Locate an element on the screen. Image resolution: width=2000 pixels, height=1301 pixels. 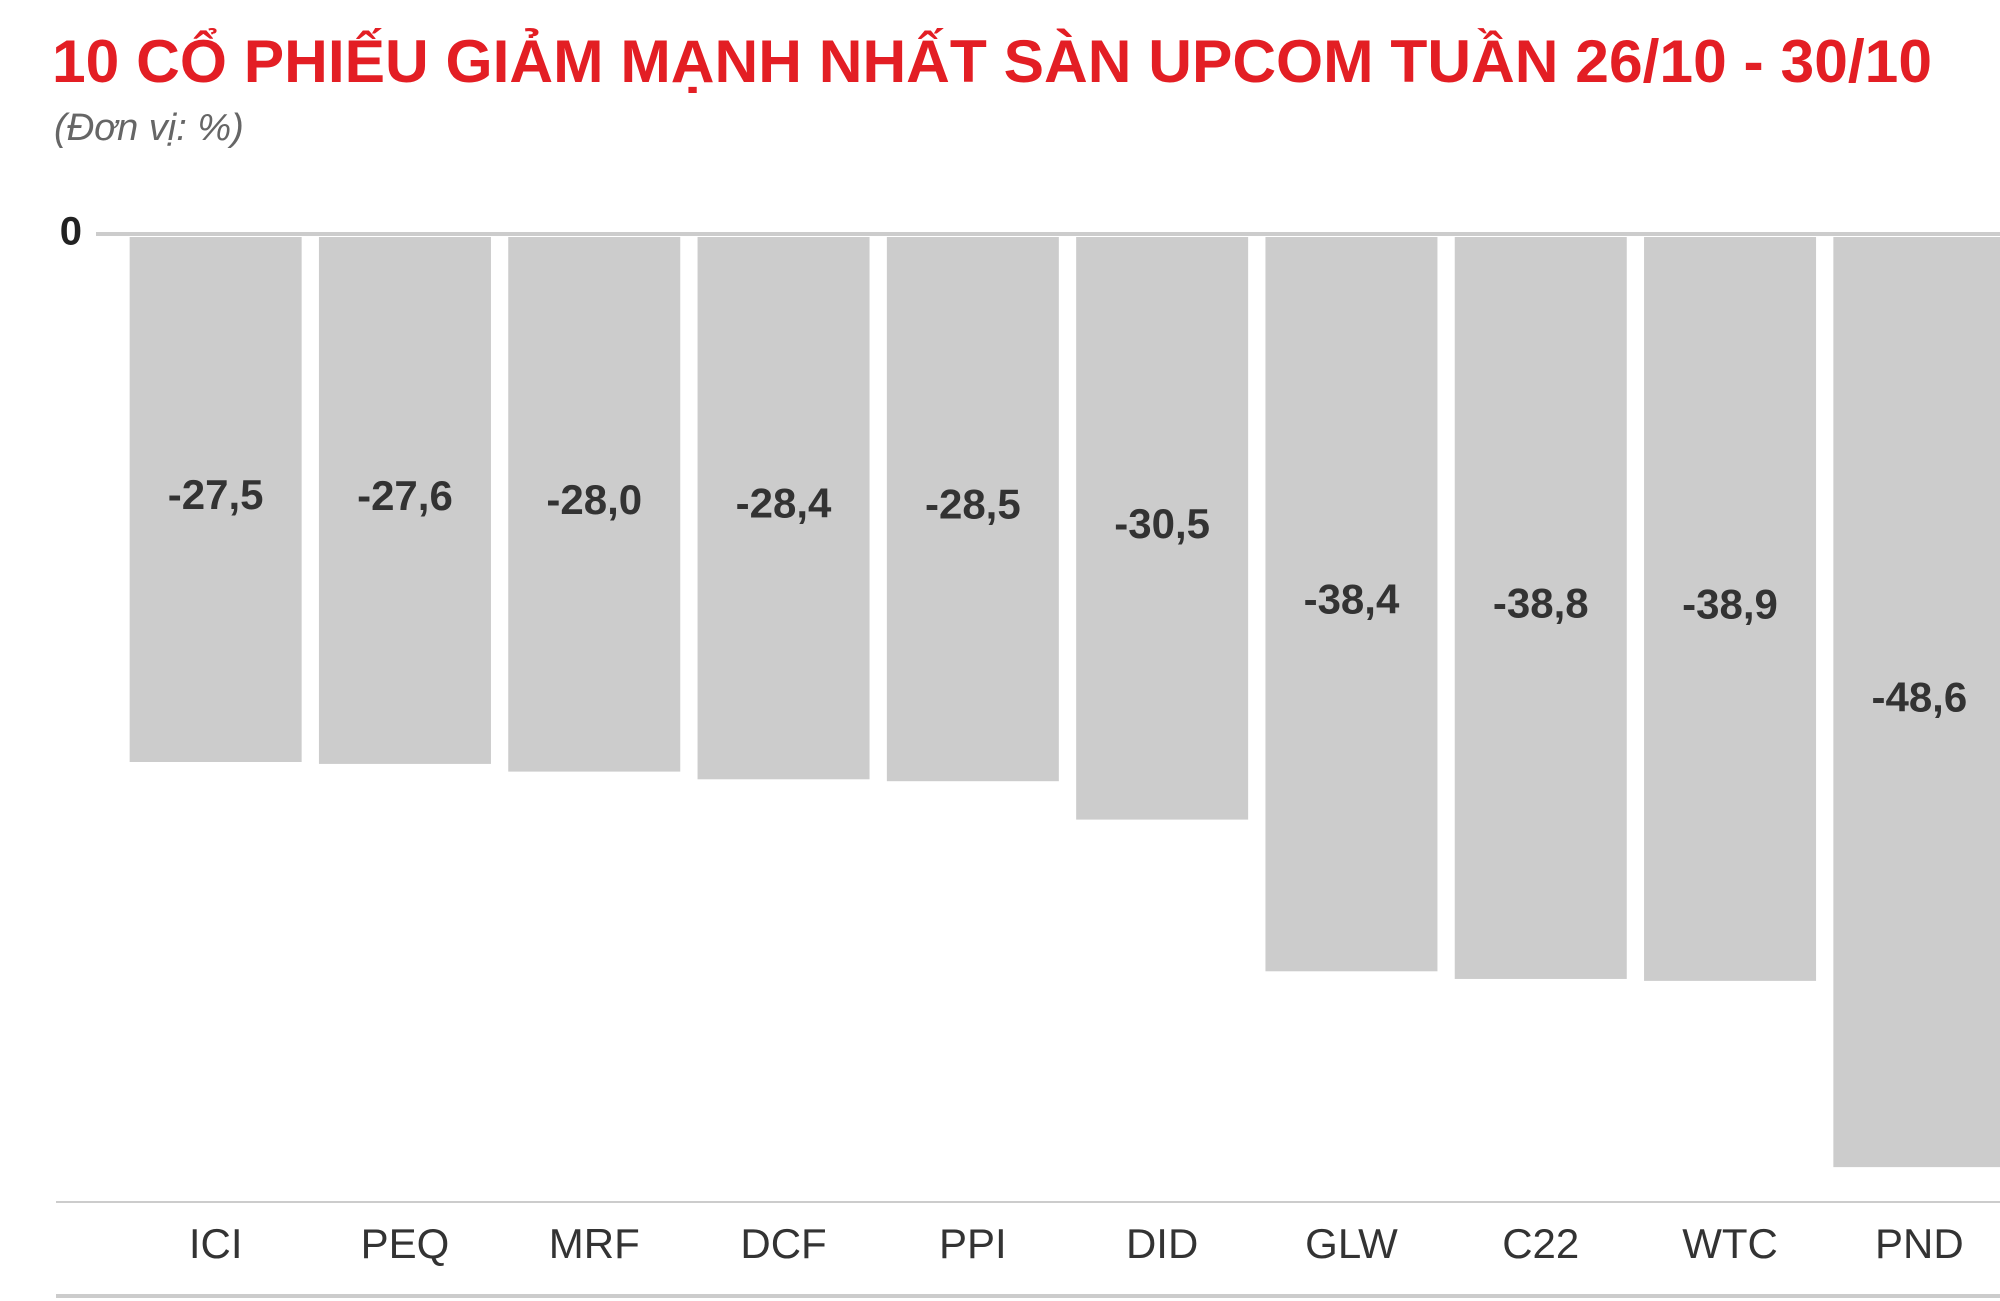
x-tick-label: MRF is located at coordinates (594, 1243).